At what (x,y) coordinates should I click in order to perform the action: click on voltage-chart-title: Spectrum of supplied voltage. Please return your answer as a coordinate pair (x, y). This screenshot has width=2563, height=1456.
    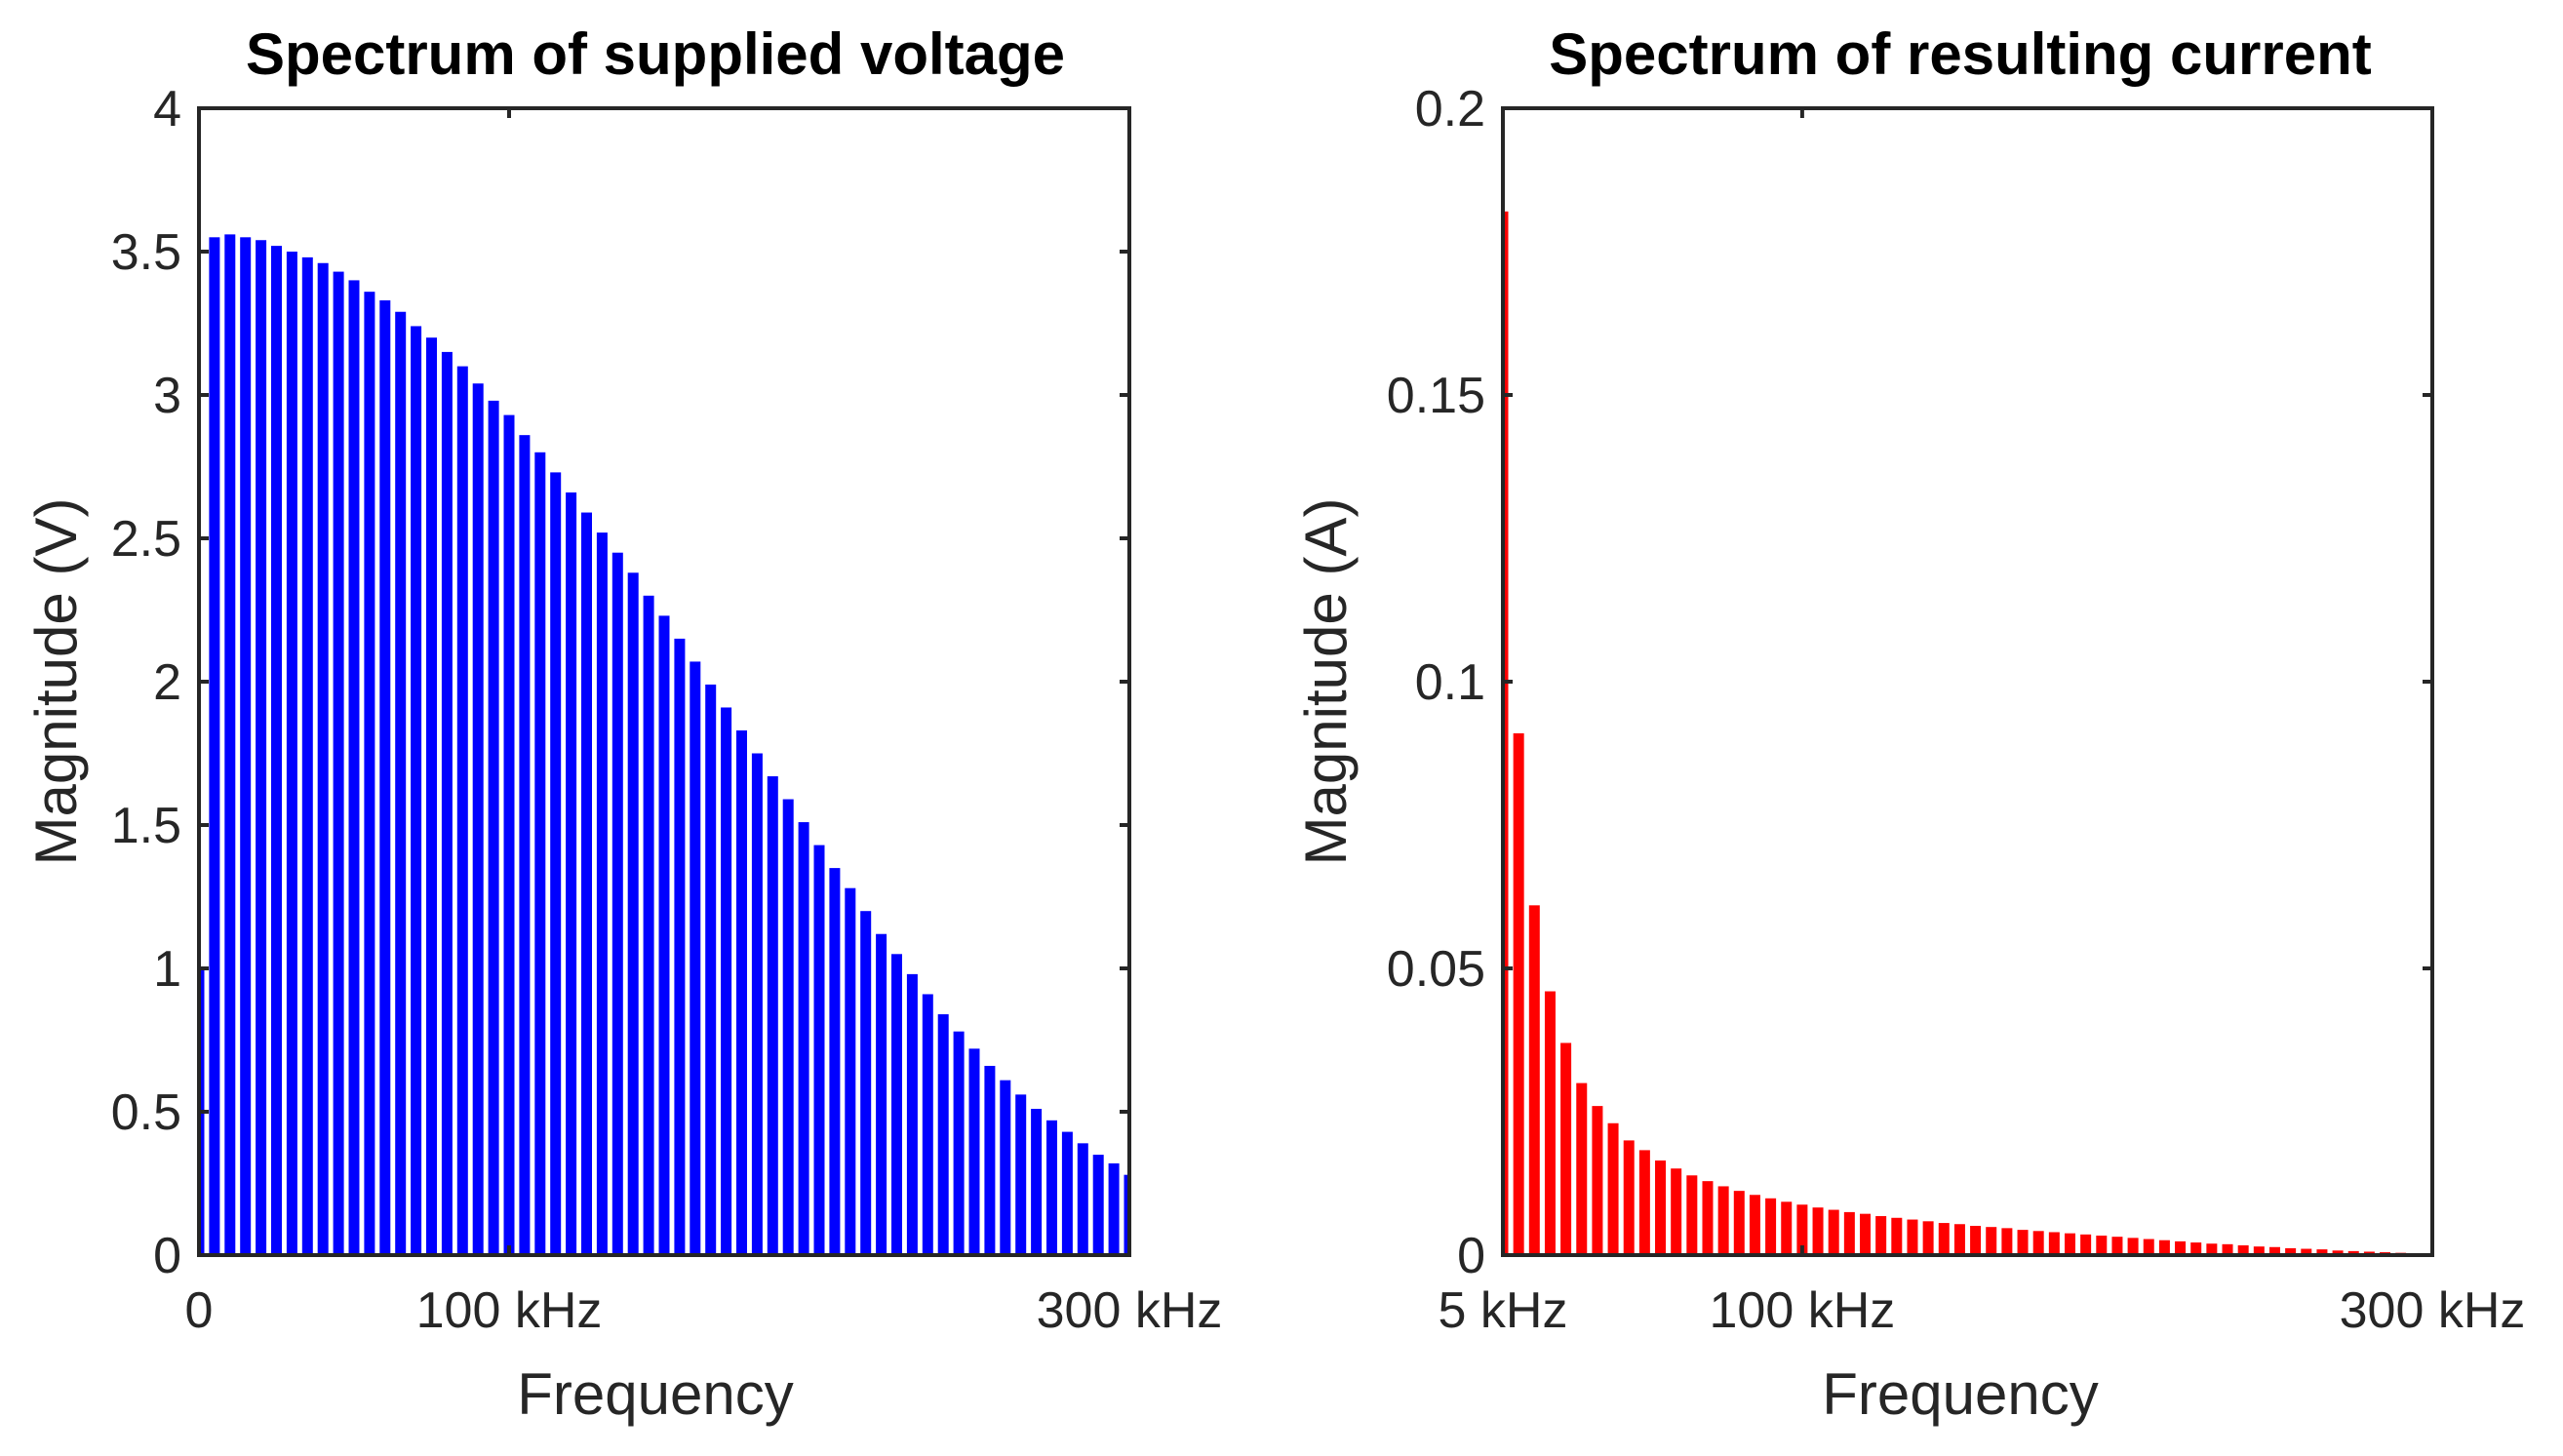
    Looking at the image, I should click on (655, 54).